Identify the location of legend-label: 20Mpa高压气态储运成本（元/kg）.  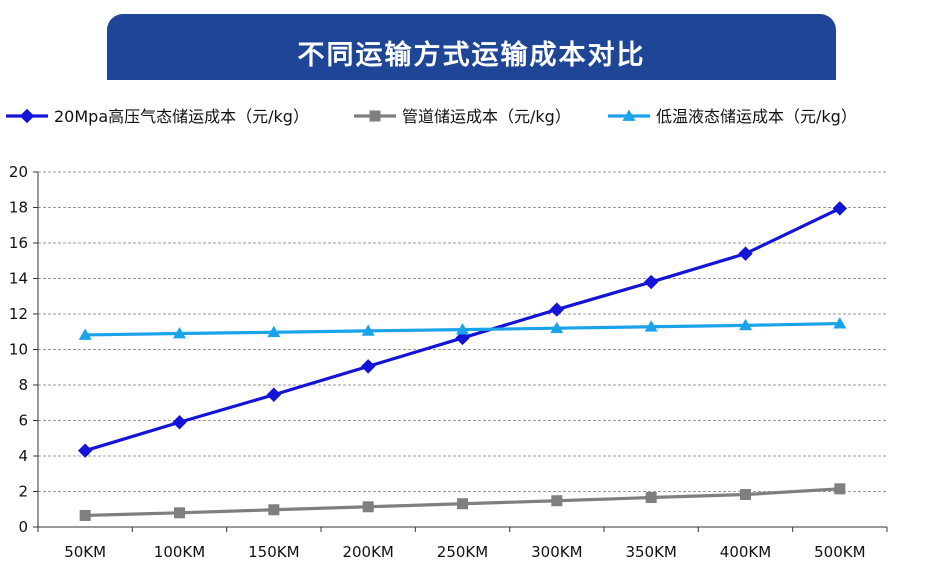
(181, 116).